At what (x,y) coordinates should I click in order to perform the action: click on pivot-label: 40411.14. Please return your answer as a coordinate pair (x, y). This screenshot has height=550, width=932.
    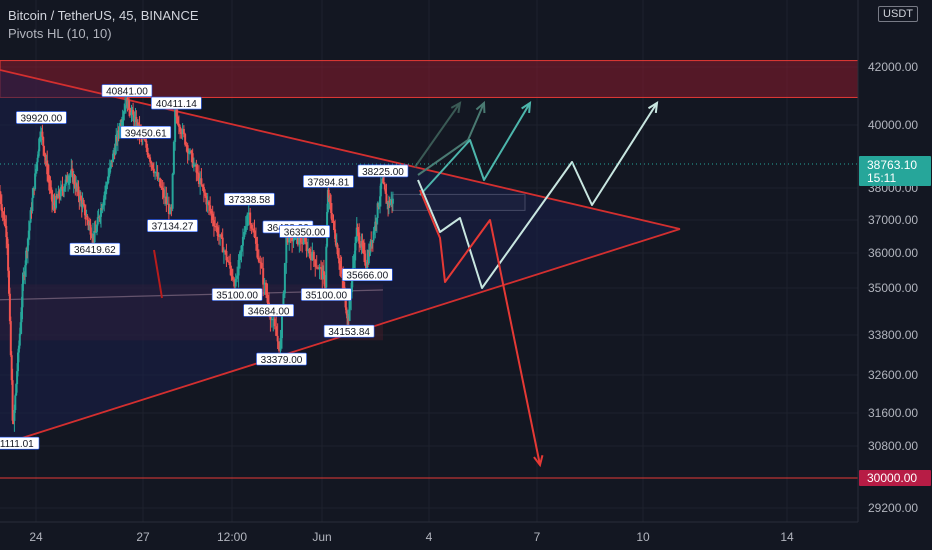
    Looking at the image, I should click on (176, 103).